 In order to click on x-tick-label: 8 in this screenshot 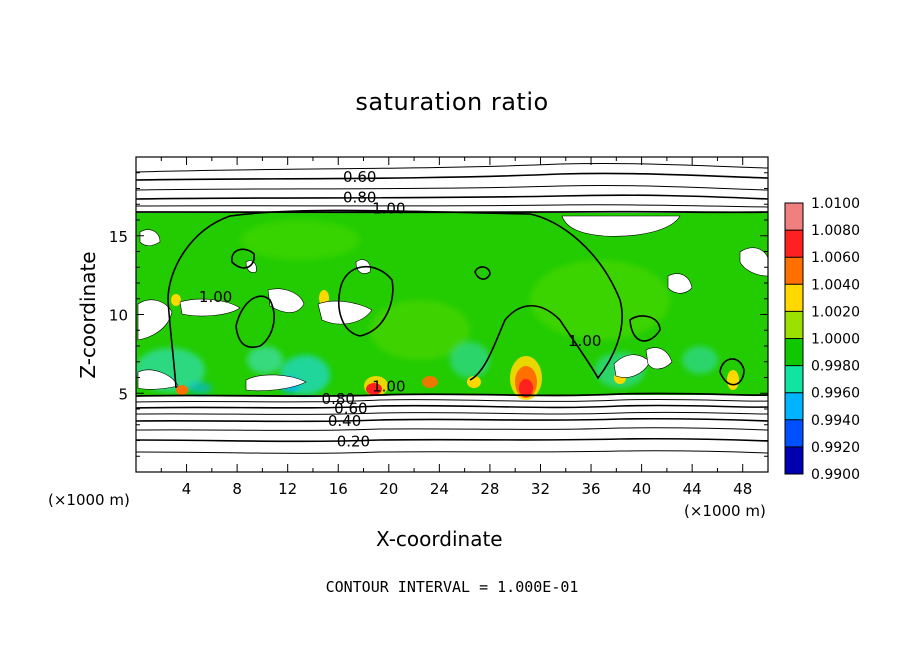, I will do `click(237, 489)`.